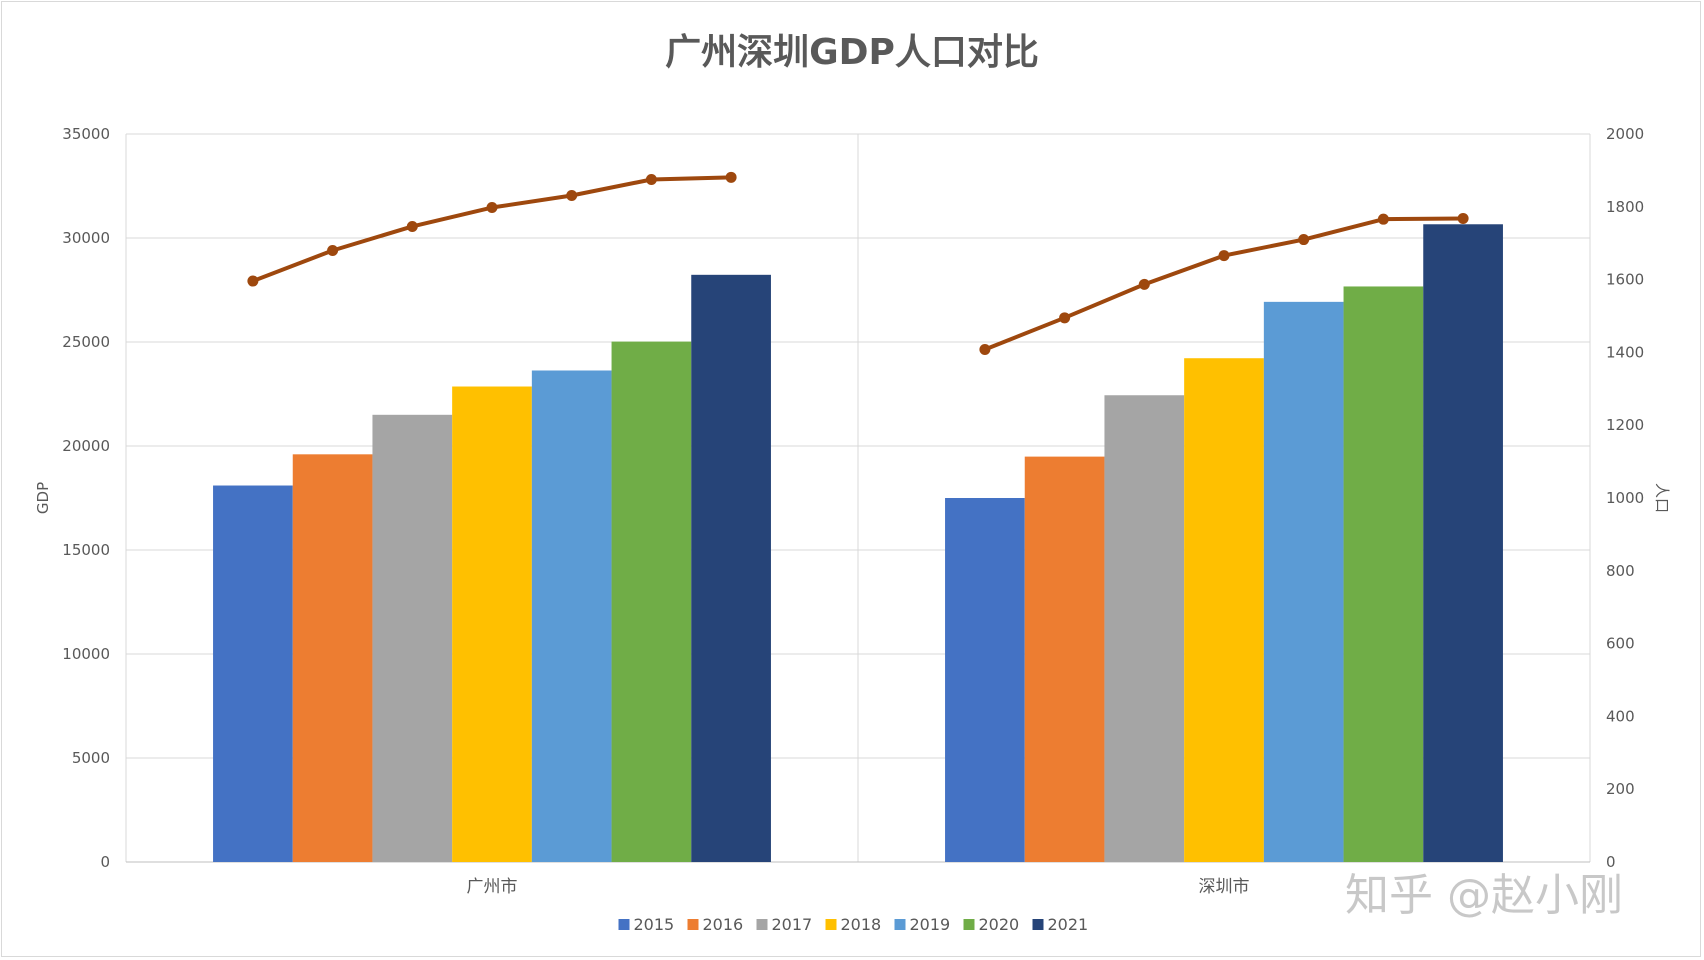  Describe the element at coordinates (861, 924) in the screenshot. I see `legend-label-2018: 2018` at that location.